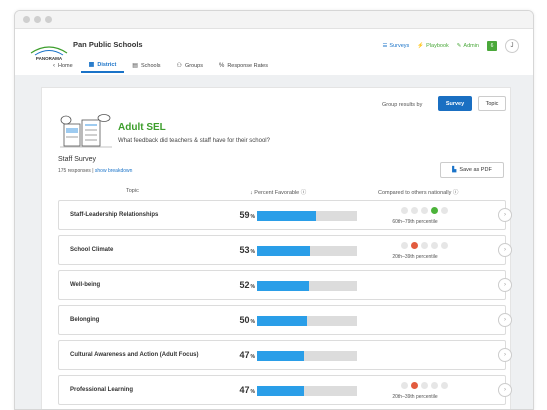 The height and width of the screenshot is (410, 547). Describe the element at coordinates (475, 170) in the screenshot. I see `save-pdf-label: Save as PDF` at that location.